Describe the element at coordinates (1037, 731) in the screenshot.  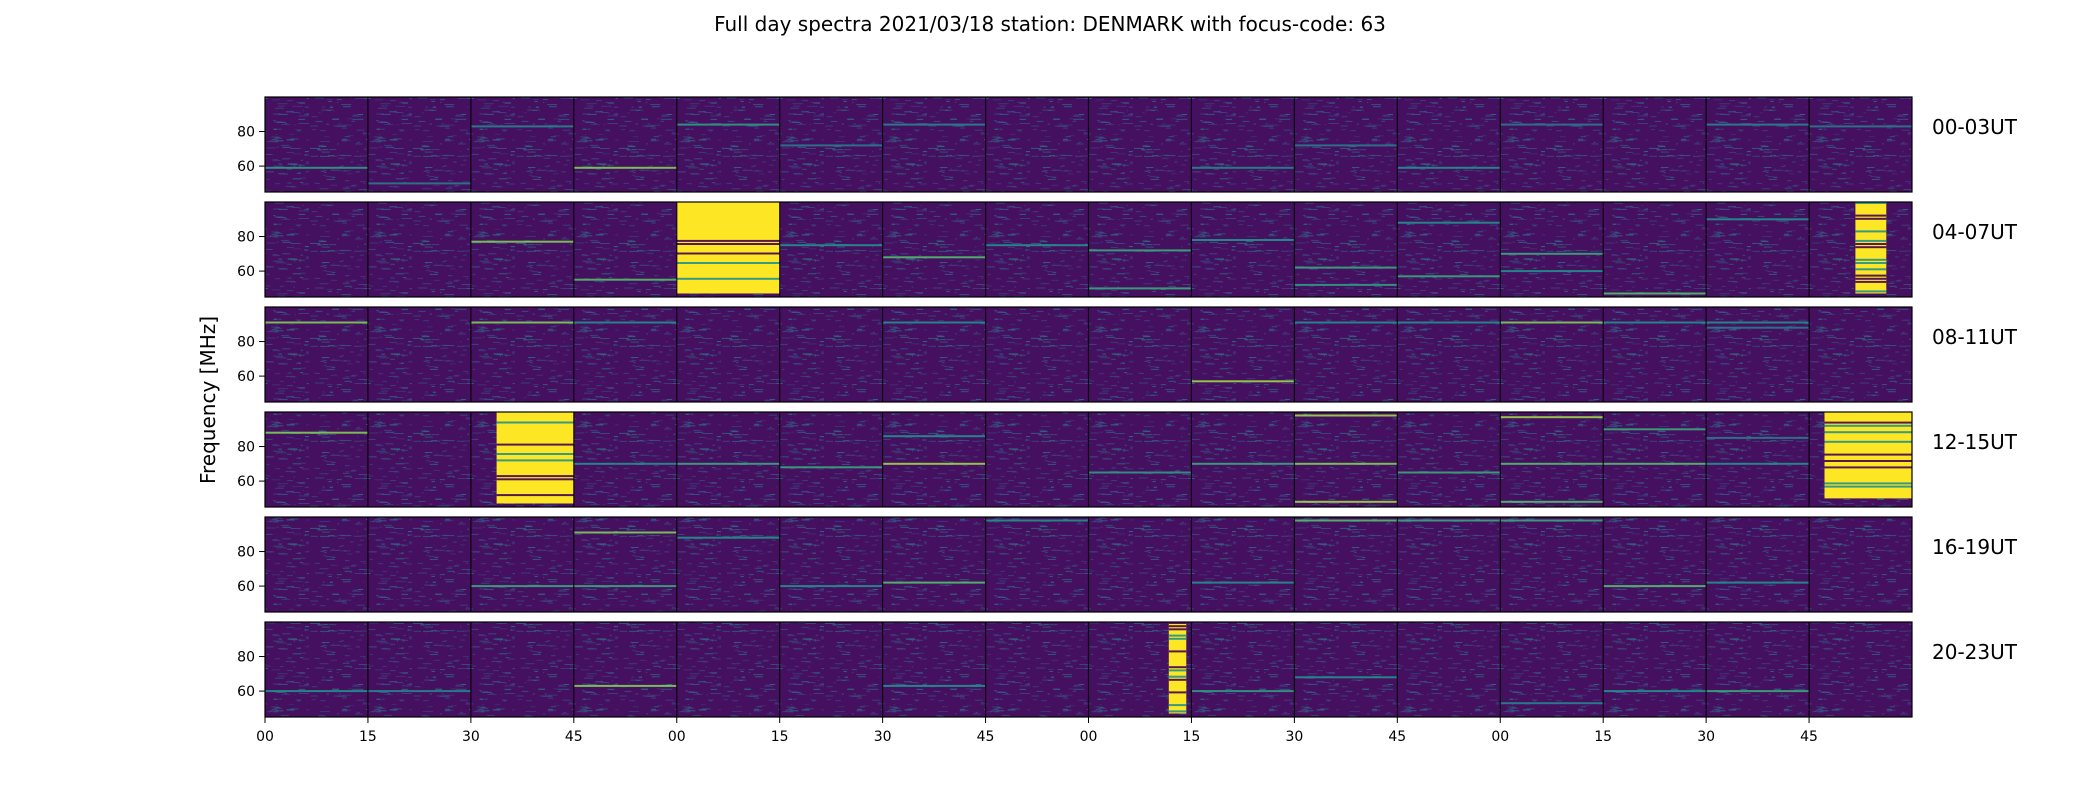
I see `x-axis-ticks: 00 15 30 45 00 15 30 45 00 15 30 45 00 15 30 45` at that location.